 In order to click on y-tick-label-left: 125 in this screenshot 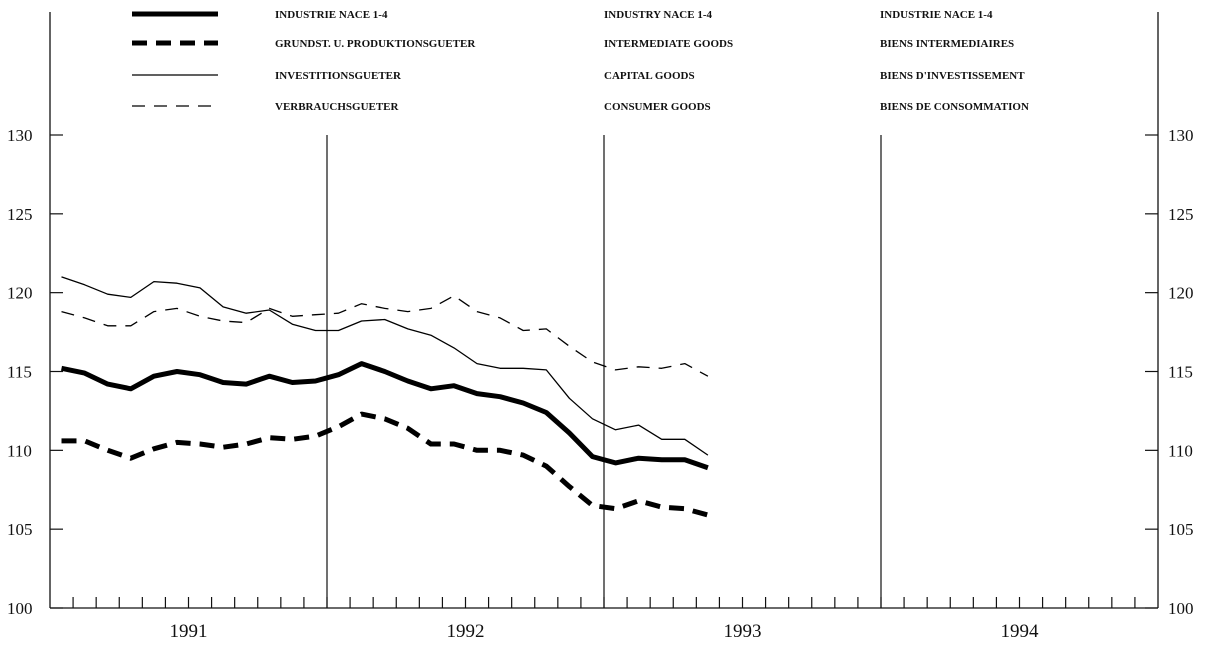, I will do `click(20, 214)`.